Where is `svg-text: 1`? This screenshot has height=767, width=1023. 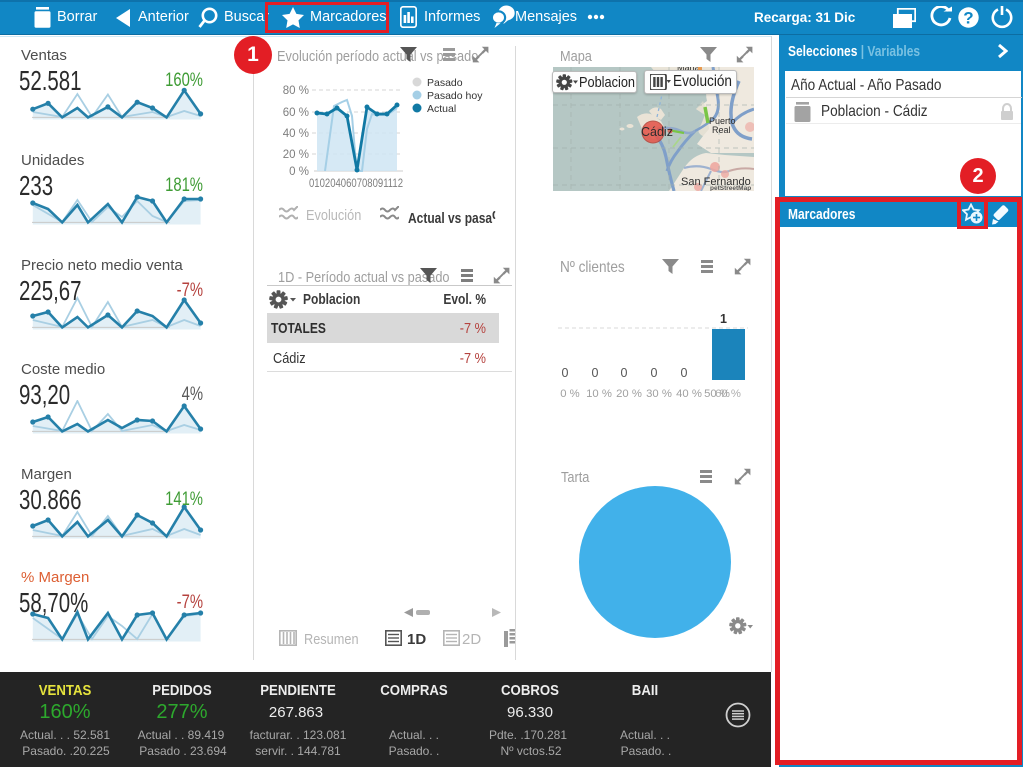 svg-text: 1 is located at coordinates (723, 319).